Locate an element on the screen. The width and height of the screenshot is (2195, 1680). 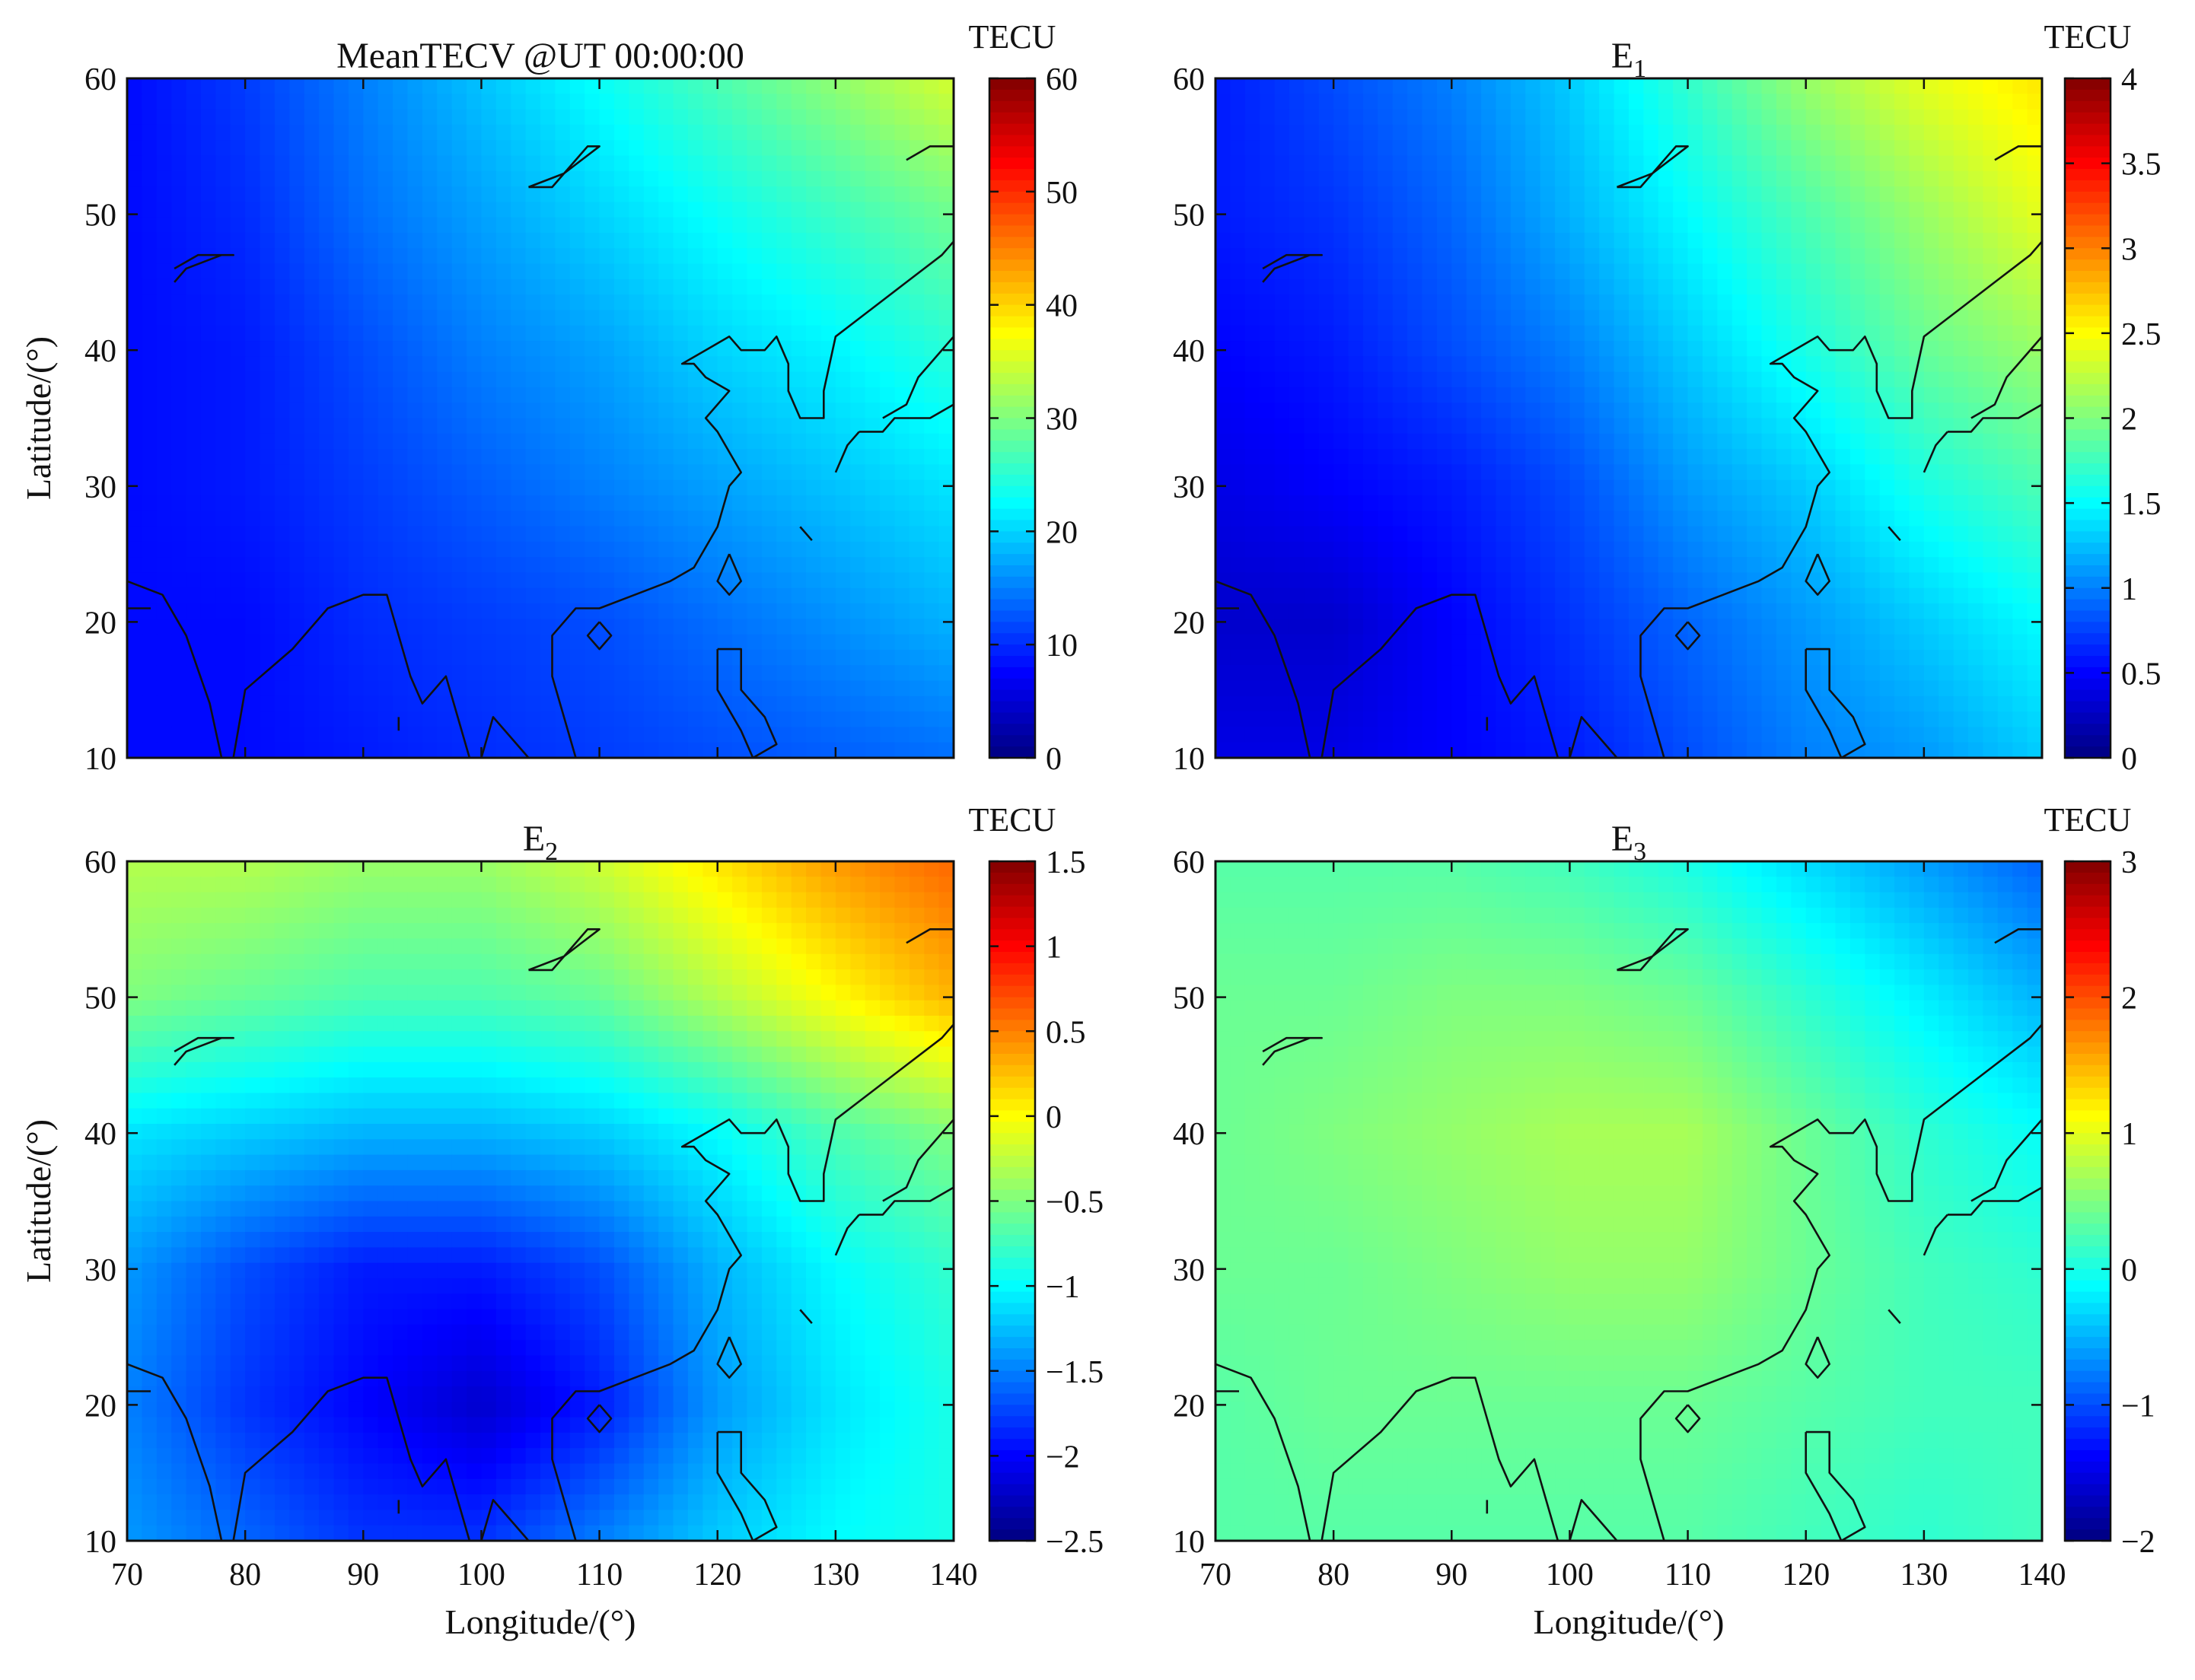
y-tick-label: 20 is located at coordinates (100, 623).